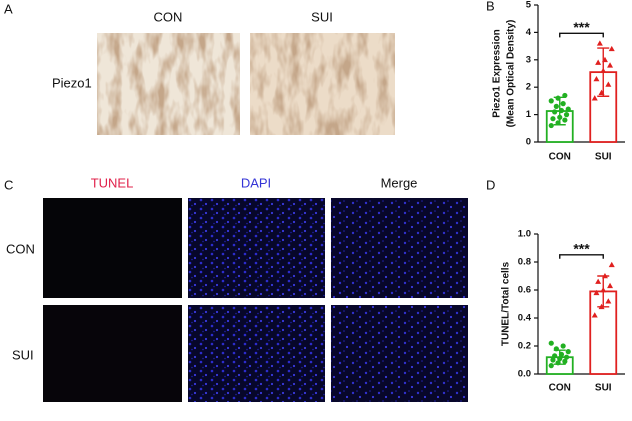 This screenshot has width=632, height=421. Describe the element at coordinates (511, 74) in the screenshot. I see `y-axis-label: (Mean Optical Density)` at that location.